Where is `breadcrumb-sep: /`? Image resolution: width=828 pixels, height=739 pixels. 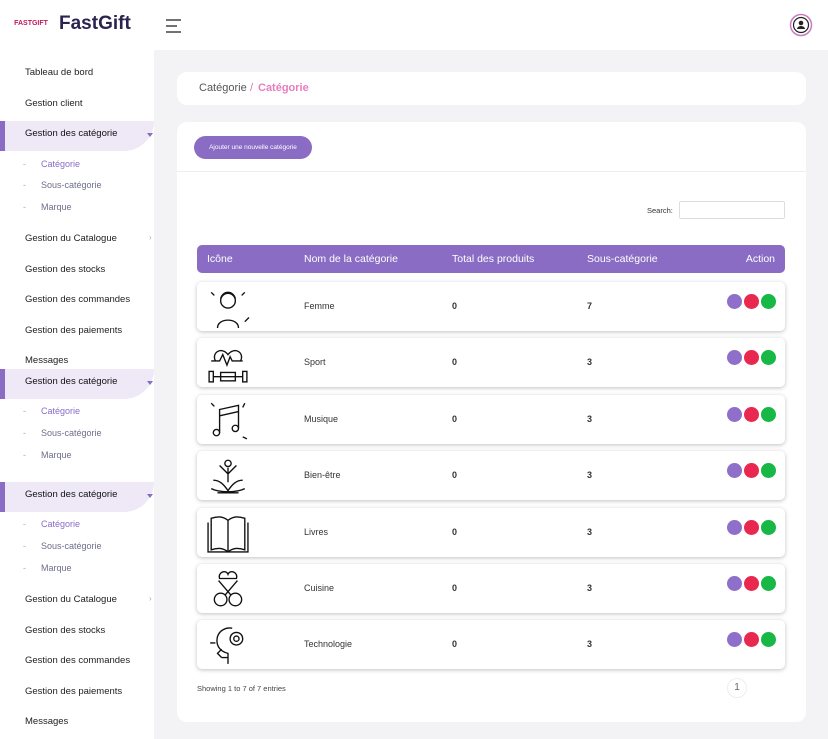 breadcrumb-sep: / is located at coordinates (252, 88).